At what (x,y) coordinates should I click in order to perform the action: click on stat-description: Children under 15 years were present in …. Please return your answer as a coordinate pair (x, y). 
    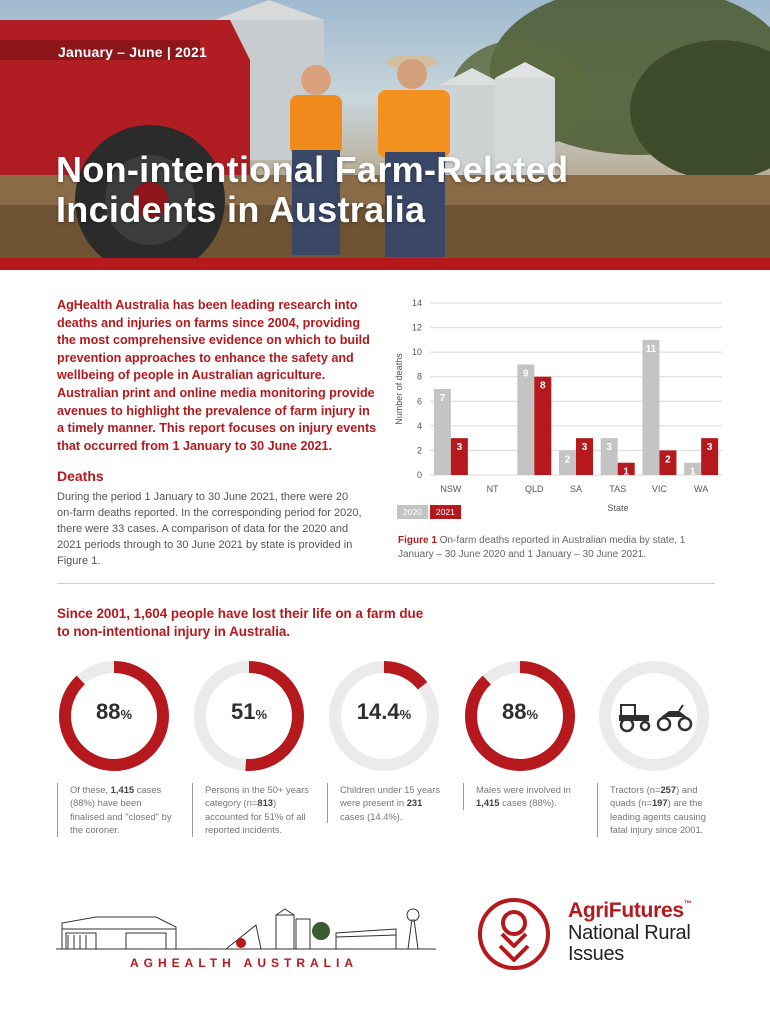
    Looking at the image, I should click on (386, 803).